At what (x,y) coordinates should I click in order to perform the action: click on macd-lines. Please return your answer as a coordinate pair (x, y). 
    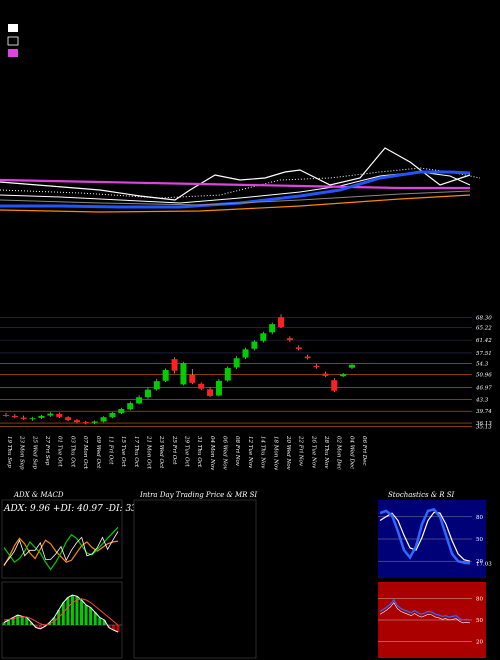
    Looking at the image, I should click on (62, 613).